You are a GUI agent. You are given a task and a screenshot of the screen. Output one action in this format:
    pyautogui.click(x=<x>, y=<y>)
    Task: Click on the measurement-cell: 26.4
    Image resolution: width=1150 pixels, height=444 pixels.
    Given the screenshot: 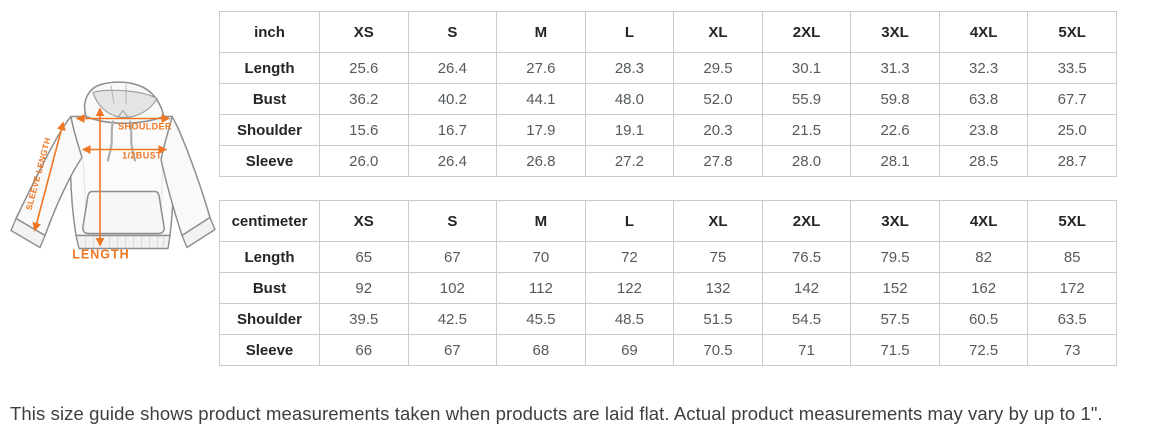 What is the action you would take?
    pyautogui.click(x=452, y=68)
    